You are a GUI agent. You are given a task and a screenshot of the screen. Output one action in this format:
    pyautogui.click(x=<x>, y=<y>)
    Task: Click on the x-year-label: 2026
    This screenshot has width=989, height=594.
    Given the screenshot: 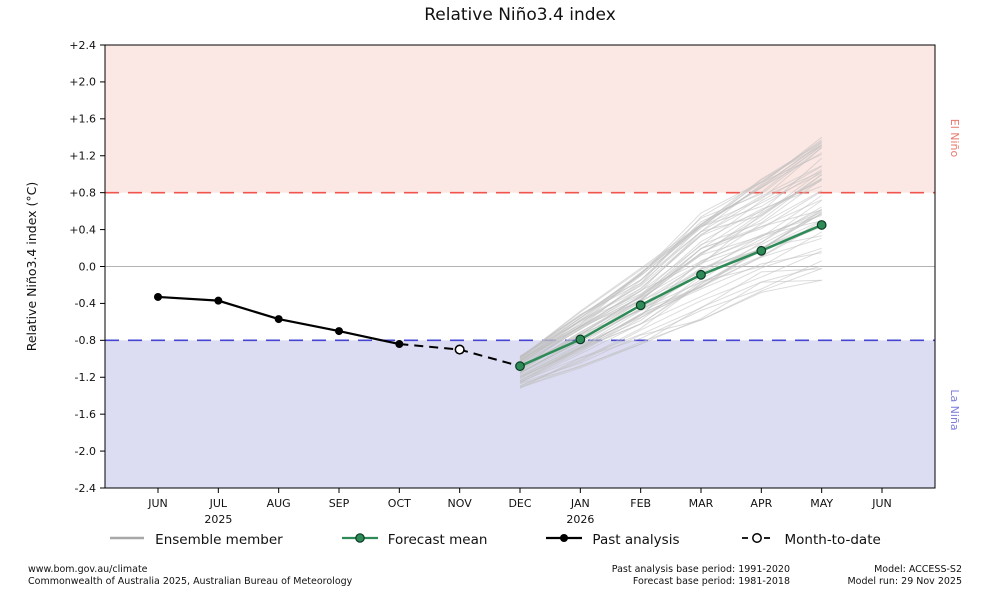 What is the action you would take?
    pyautogui.click(x=580, y=519)
    